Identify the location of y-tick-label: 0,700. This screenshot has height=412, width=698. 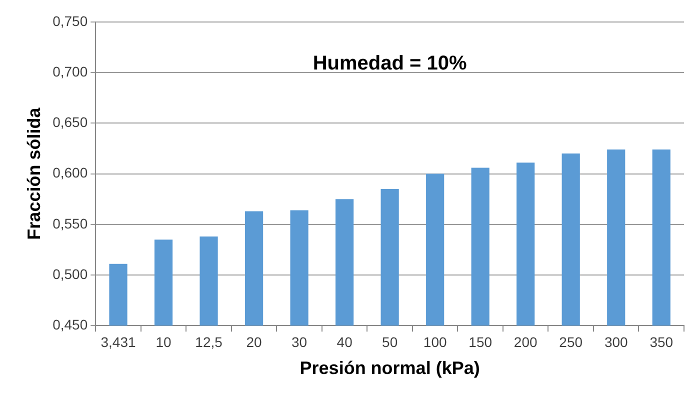
(70, 71).